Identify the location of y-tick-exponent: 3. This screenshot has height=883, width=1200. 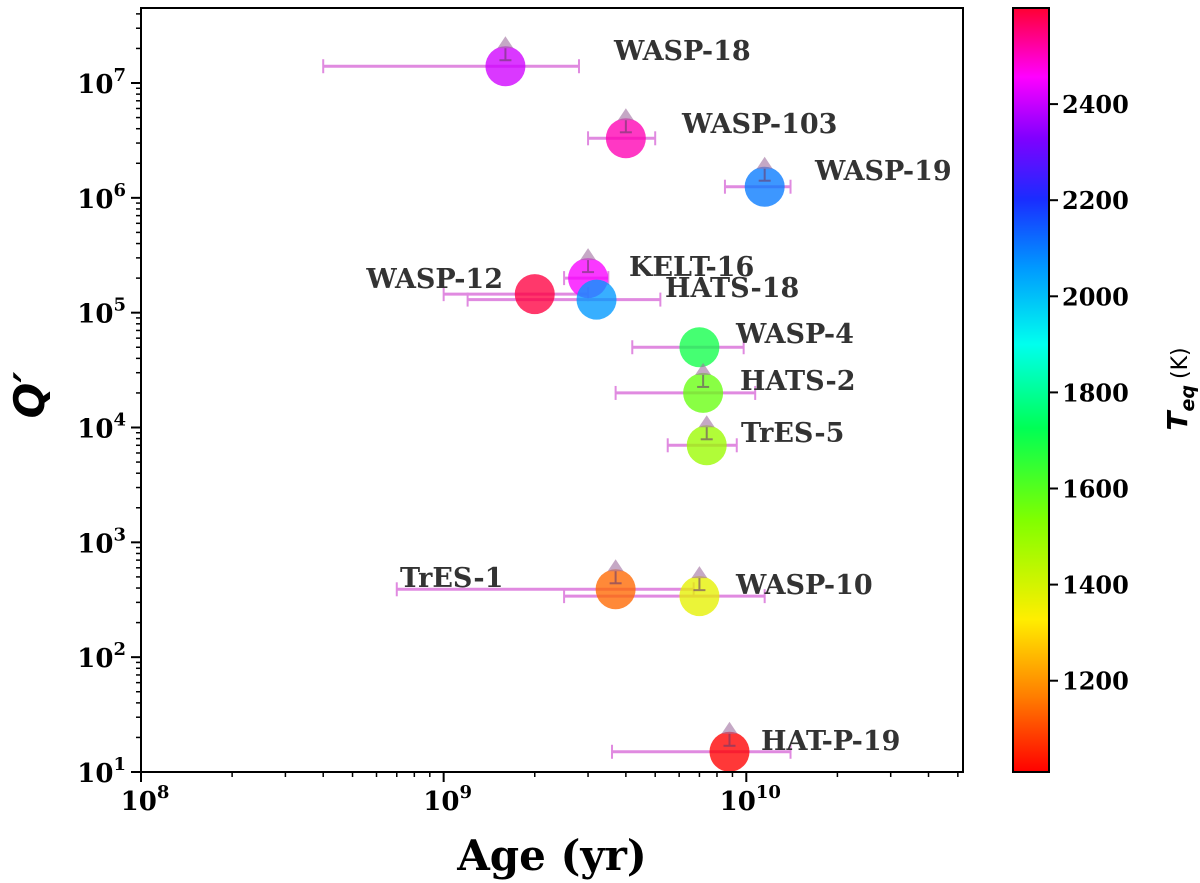
(119, 534).